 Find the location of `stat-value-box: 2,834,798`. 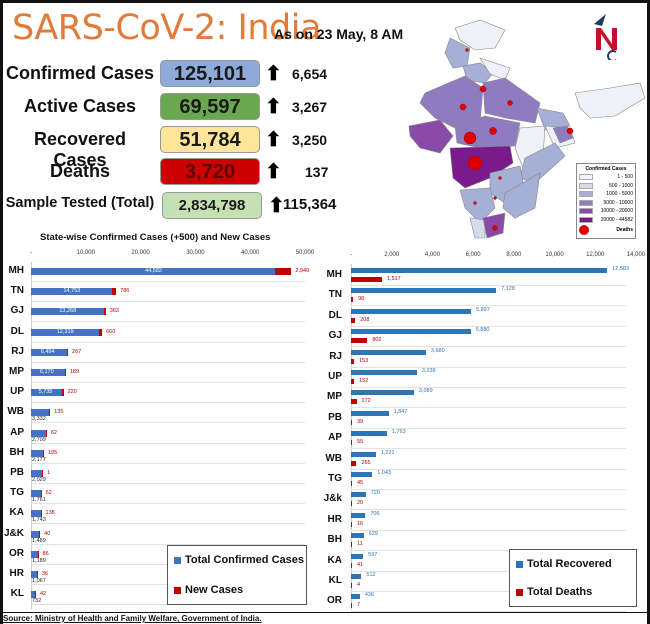

stat-value-box: 2,834,798 is located at coordinates (212, 205).